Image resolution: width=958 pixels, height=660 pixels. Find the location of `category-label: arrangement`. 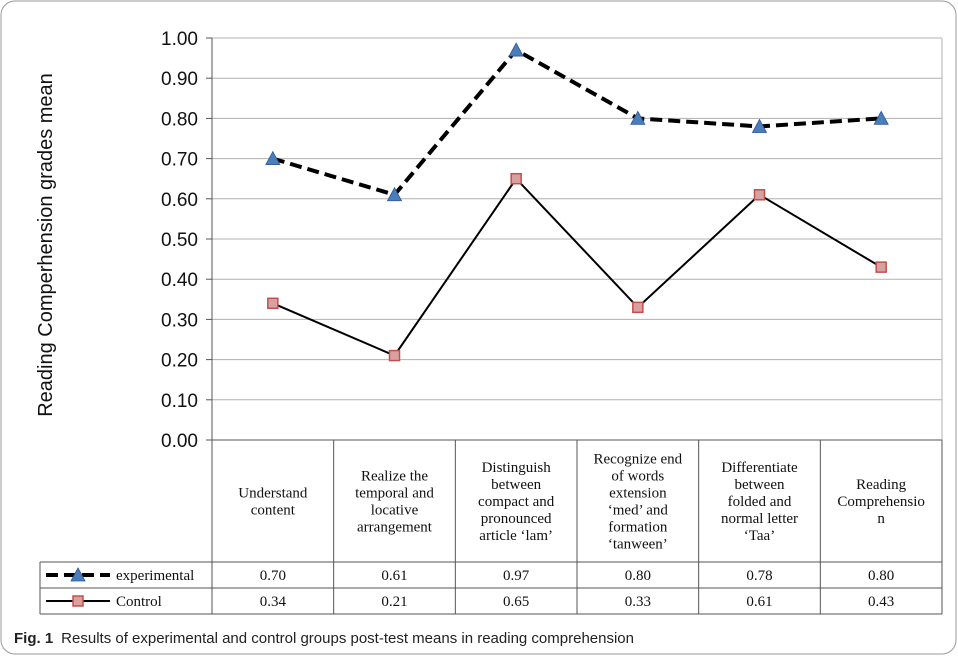

category-label: arrangement is located at coordinates (395, 528).